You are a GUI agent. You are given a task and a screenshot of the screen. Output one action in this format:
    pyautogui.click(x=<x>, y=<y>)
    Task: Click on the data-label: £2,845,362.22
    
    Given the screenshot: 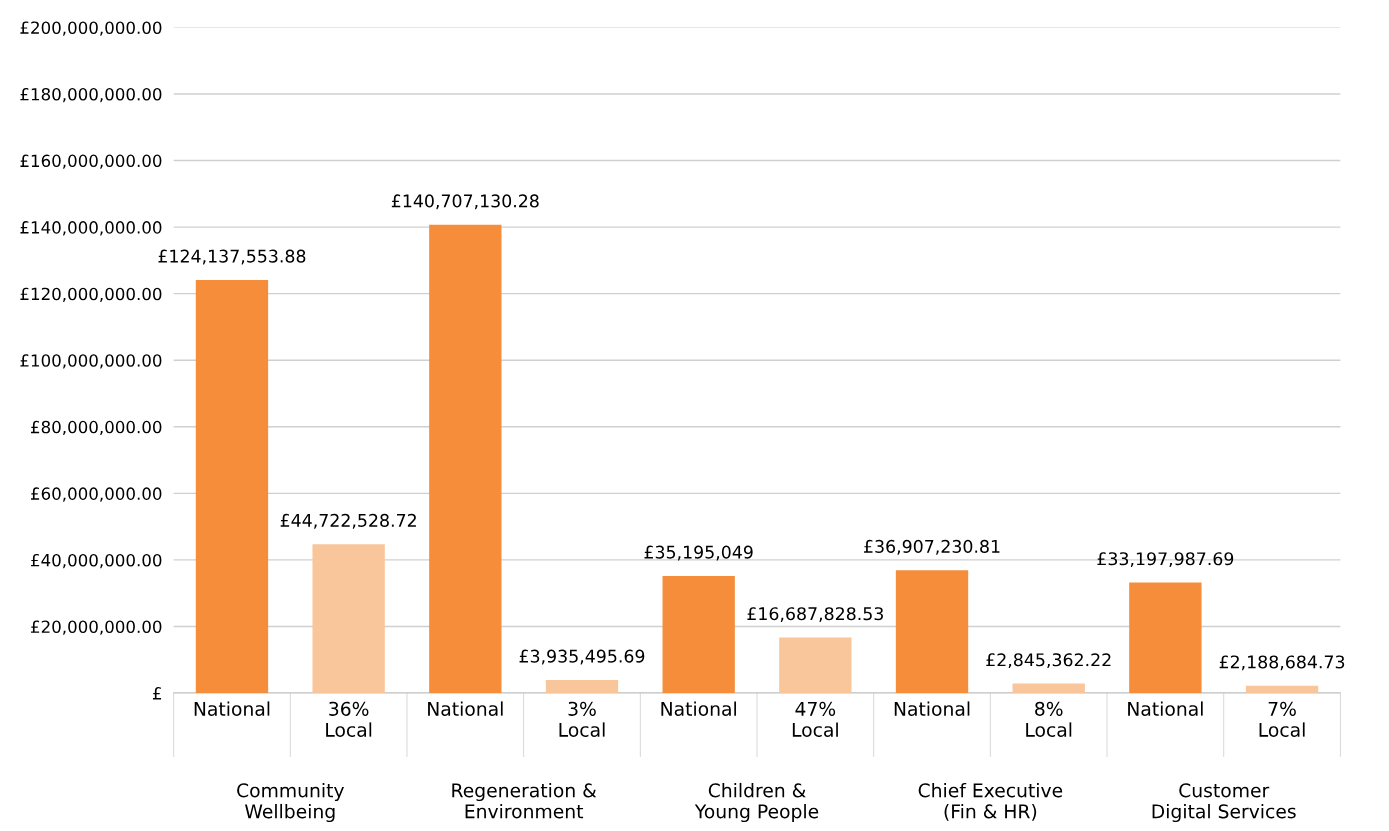 What is the action you would take?
    pyautogui.click(x=1048, y=661)
    